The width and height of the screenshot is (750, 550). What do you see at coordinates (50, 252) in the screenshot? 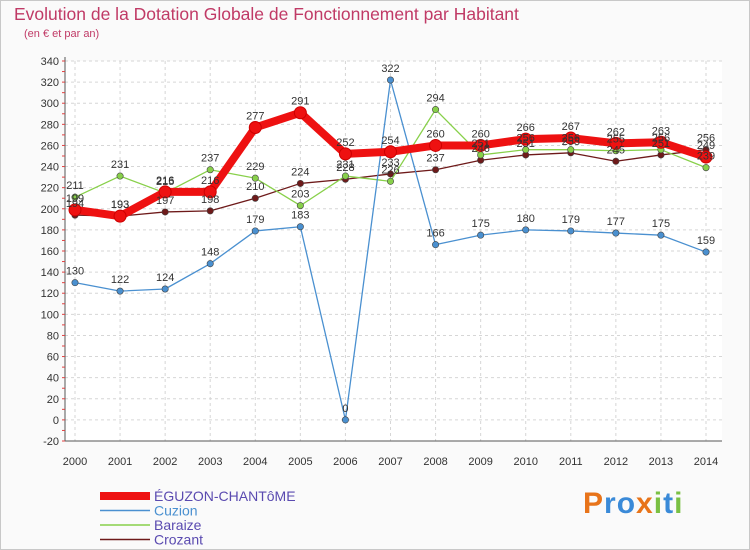
I see `y-tick-label: 160` at bounding box center [50, 252].